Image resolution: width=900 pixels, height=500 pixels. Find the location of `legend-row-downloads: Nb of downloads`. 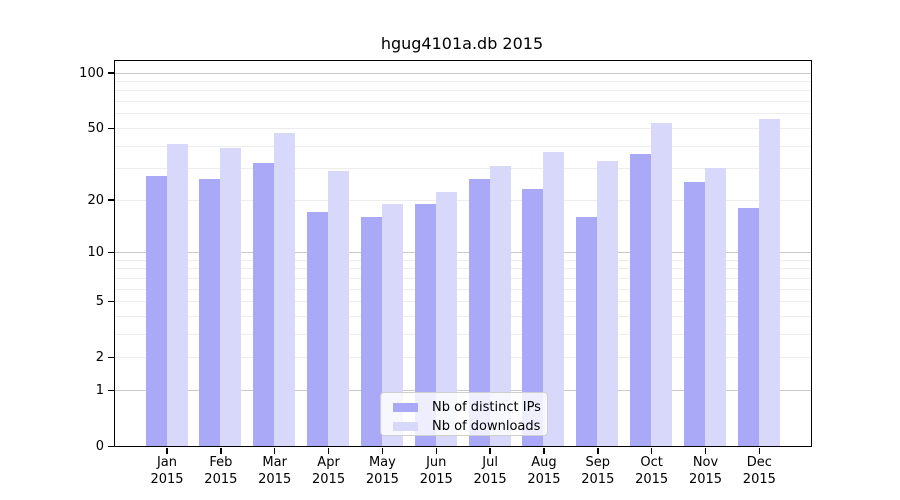

legend-row-downloads: Nb of downloads is located at coordinates (470, 426).